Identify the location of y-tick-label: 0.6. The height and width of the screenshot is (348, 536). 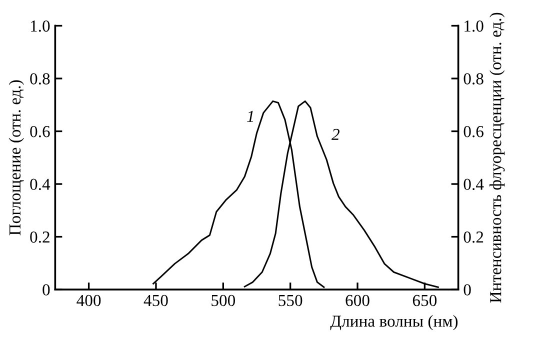
(40, 132).